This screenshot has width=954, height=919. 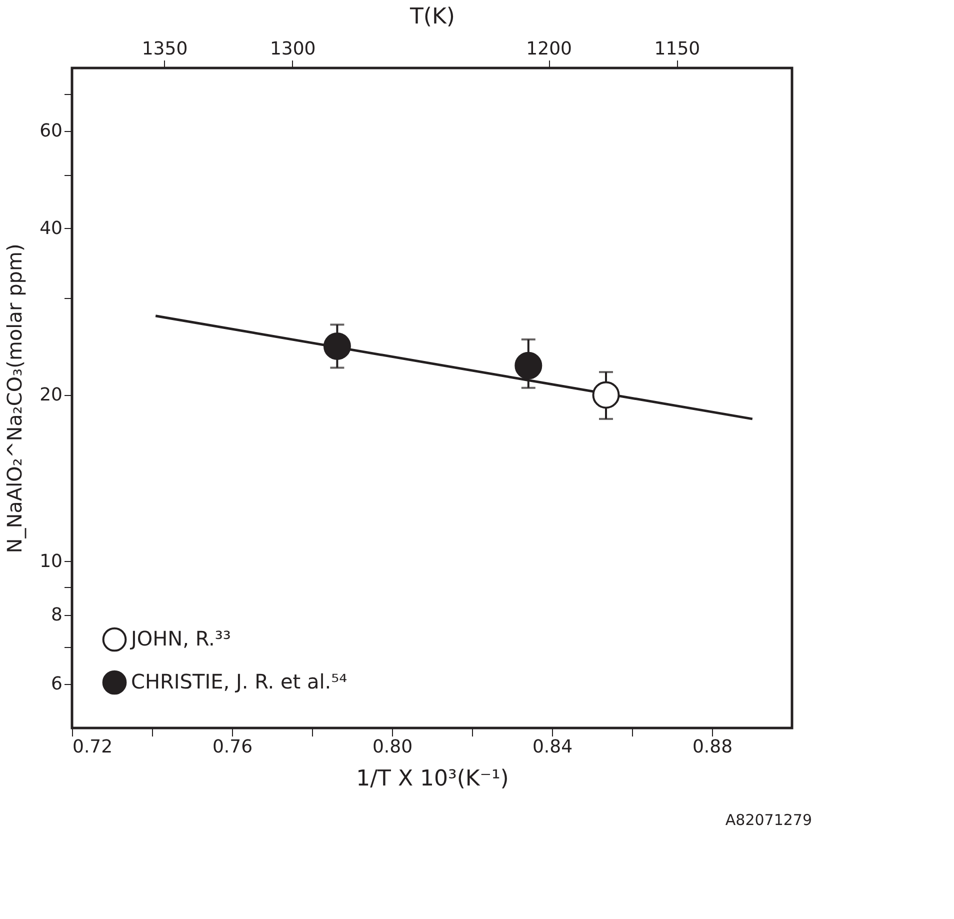 I want to click on y-tick-label: 40, so click(x=51, y=228).